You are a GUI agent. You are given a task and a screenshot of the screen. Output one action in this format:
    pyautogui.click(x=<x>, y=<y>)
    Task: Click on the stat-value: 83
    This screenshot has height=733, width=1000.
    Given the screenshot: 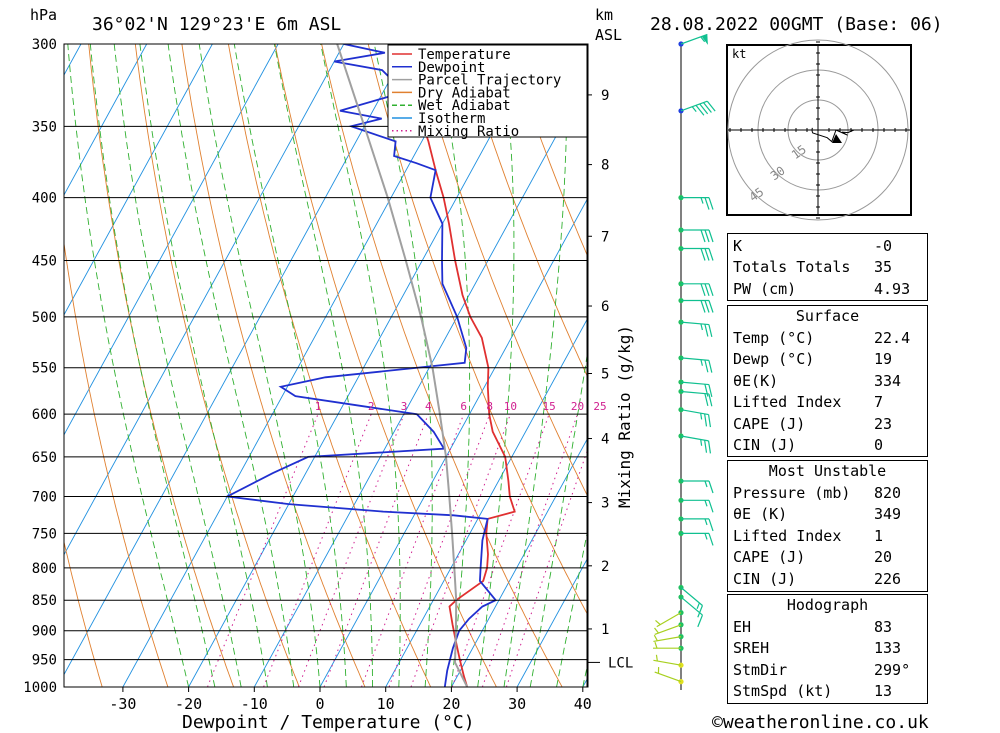 What is the action you would take?
    pyautogui.click(x=883, y=627)
    